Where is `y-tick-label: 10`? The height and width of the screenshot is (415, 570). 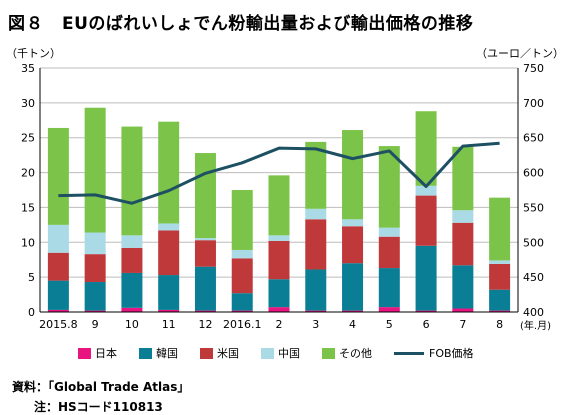
y-tick-label: 10 is located at coordinates (28, 242).